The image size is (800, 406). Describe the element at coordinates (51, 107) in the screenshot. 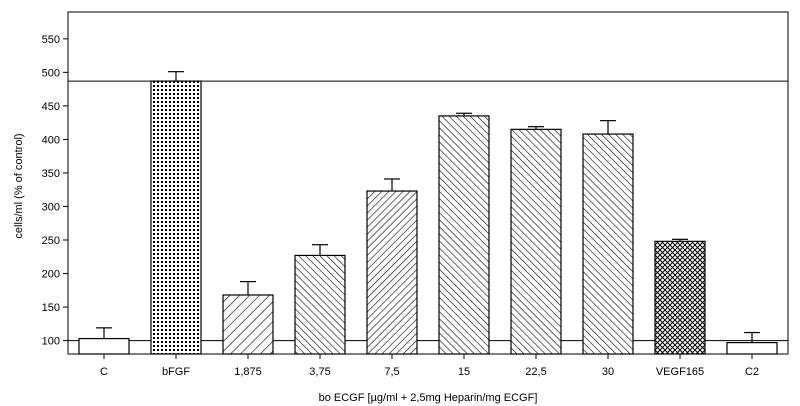

I see `y-tick-label-7: 450` at that location.